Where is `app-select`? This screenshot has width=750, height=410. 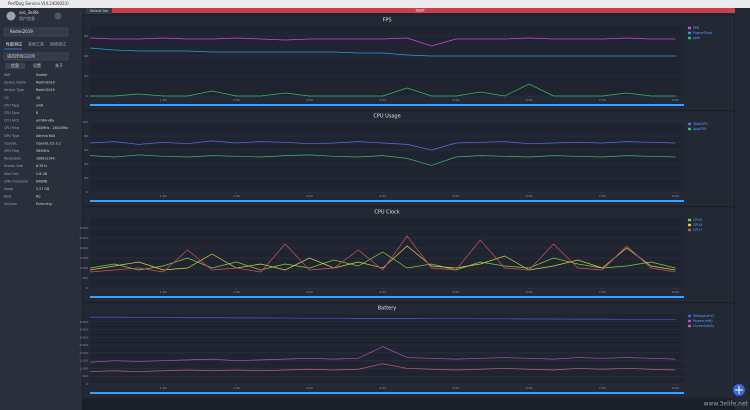 app-select is located at coordinates (36, 56).